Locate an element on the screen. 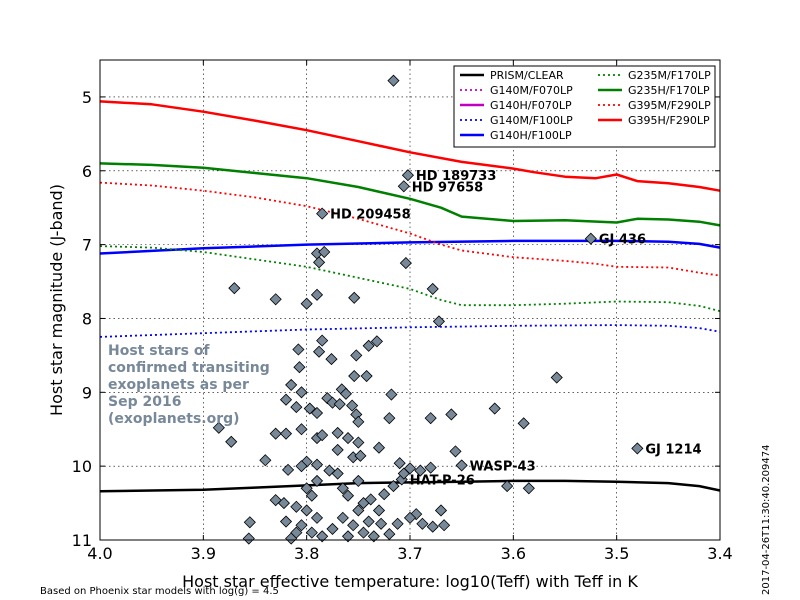  legend-label: G140H/F070LP is located at coordinates (531, 105).